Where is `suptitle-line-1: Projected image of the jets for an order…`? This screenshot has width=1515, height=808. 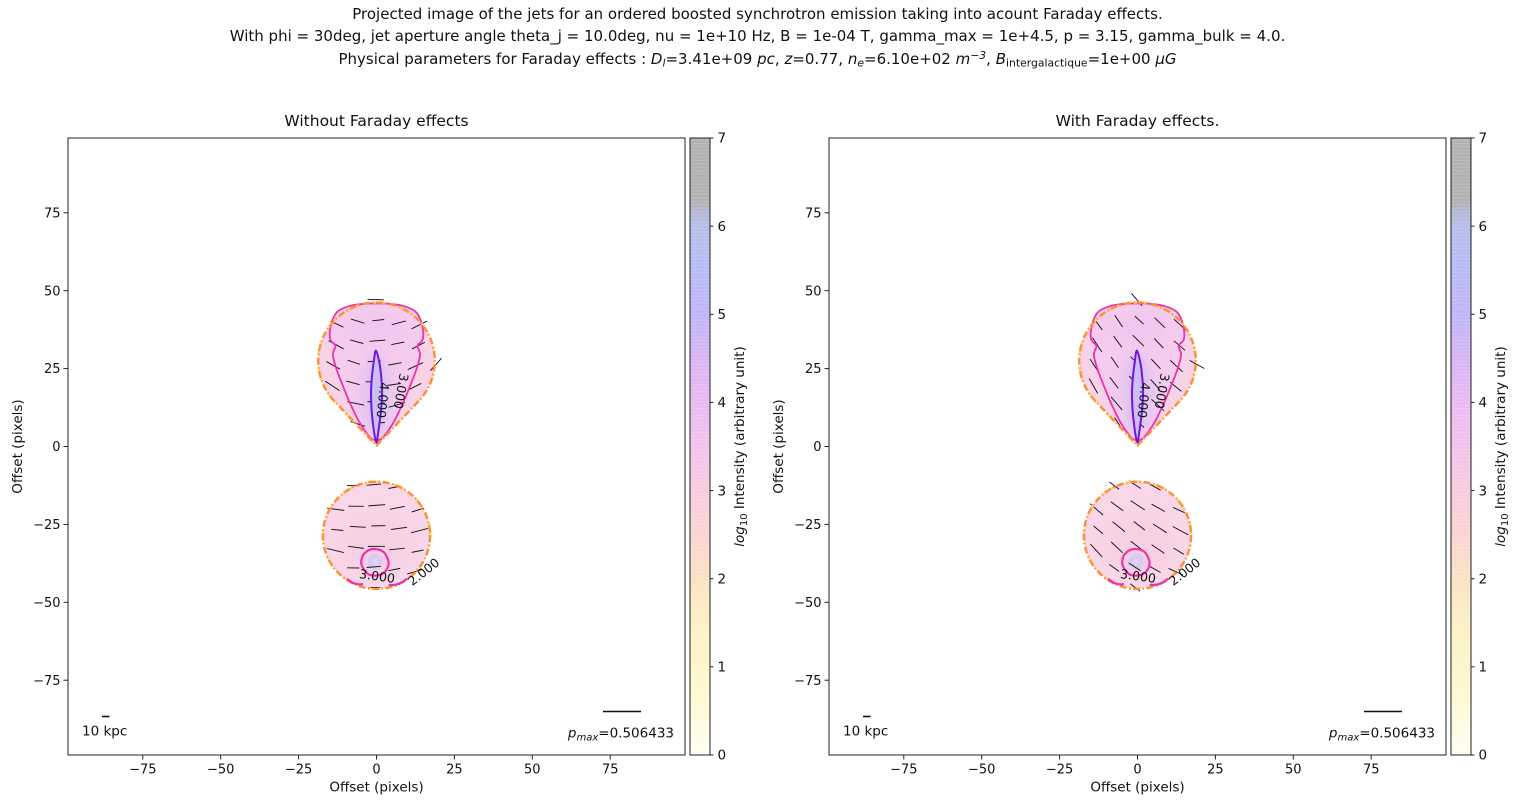
suptitle-line-1: Projected image of the jets for an order… is located at coordinates (757, 14).